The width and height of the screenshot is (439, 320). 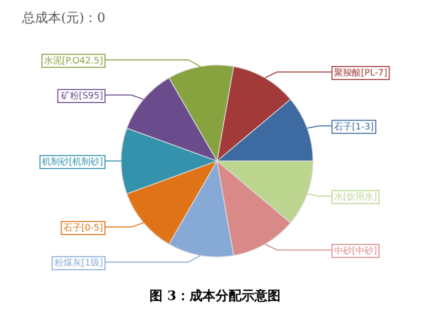 I want to click on slice-label: 石子[0-5], so click(x=83, y=228).